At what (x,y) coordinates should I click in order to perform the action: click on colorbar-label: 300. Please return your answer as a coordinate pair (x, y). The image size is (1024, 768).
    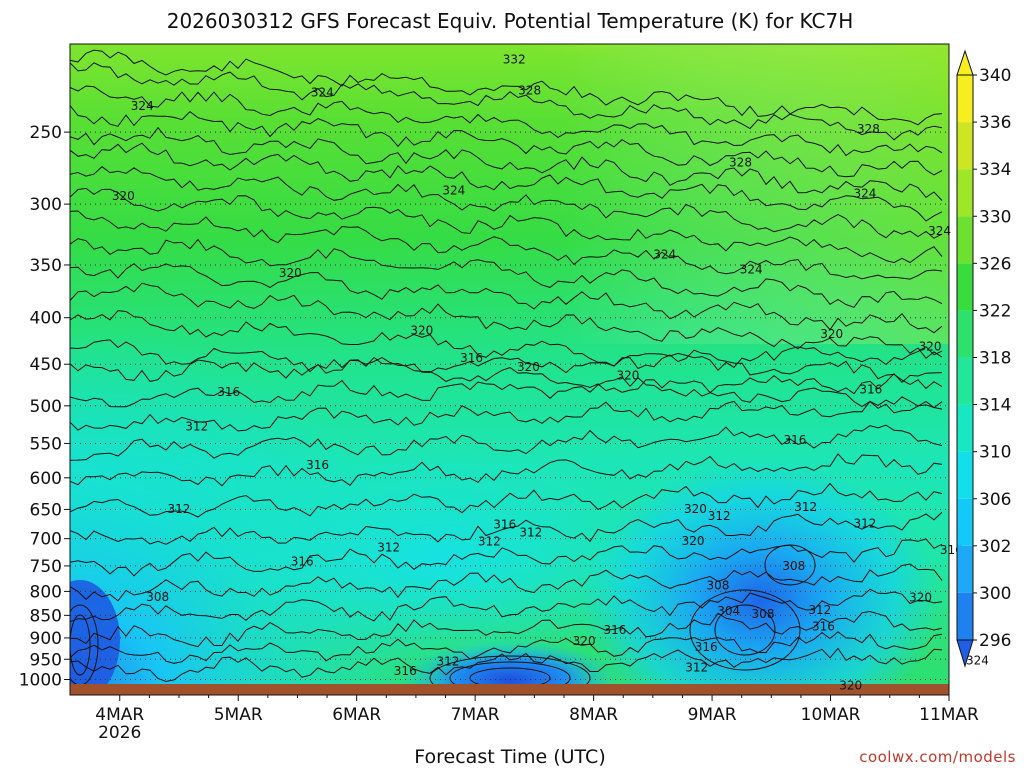
    Looking at the image, I should click on (995, 594).